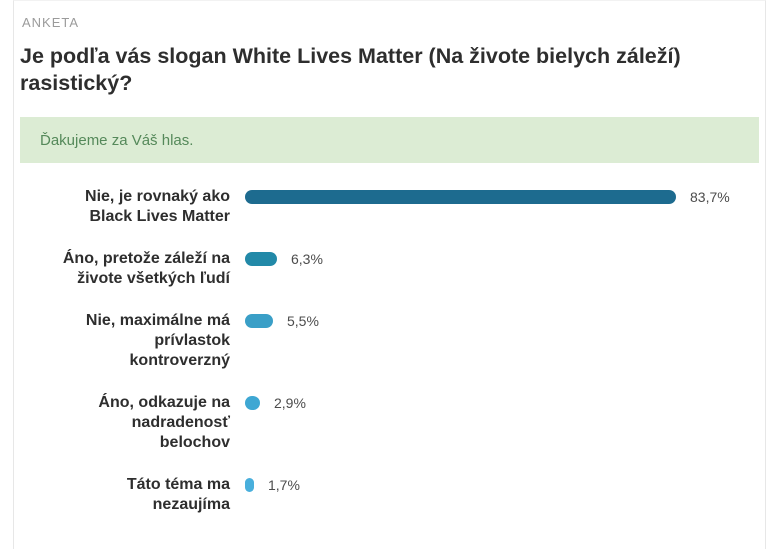 The image size is (779, 549). I want to click on answer-label: Nie, je rovnaký ako Black Lives Matter, so click(125, 207).